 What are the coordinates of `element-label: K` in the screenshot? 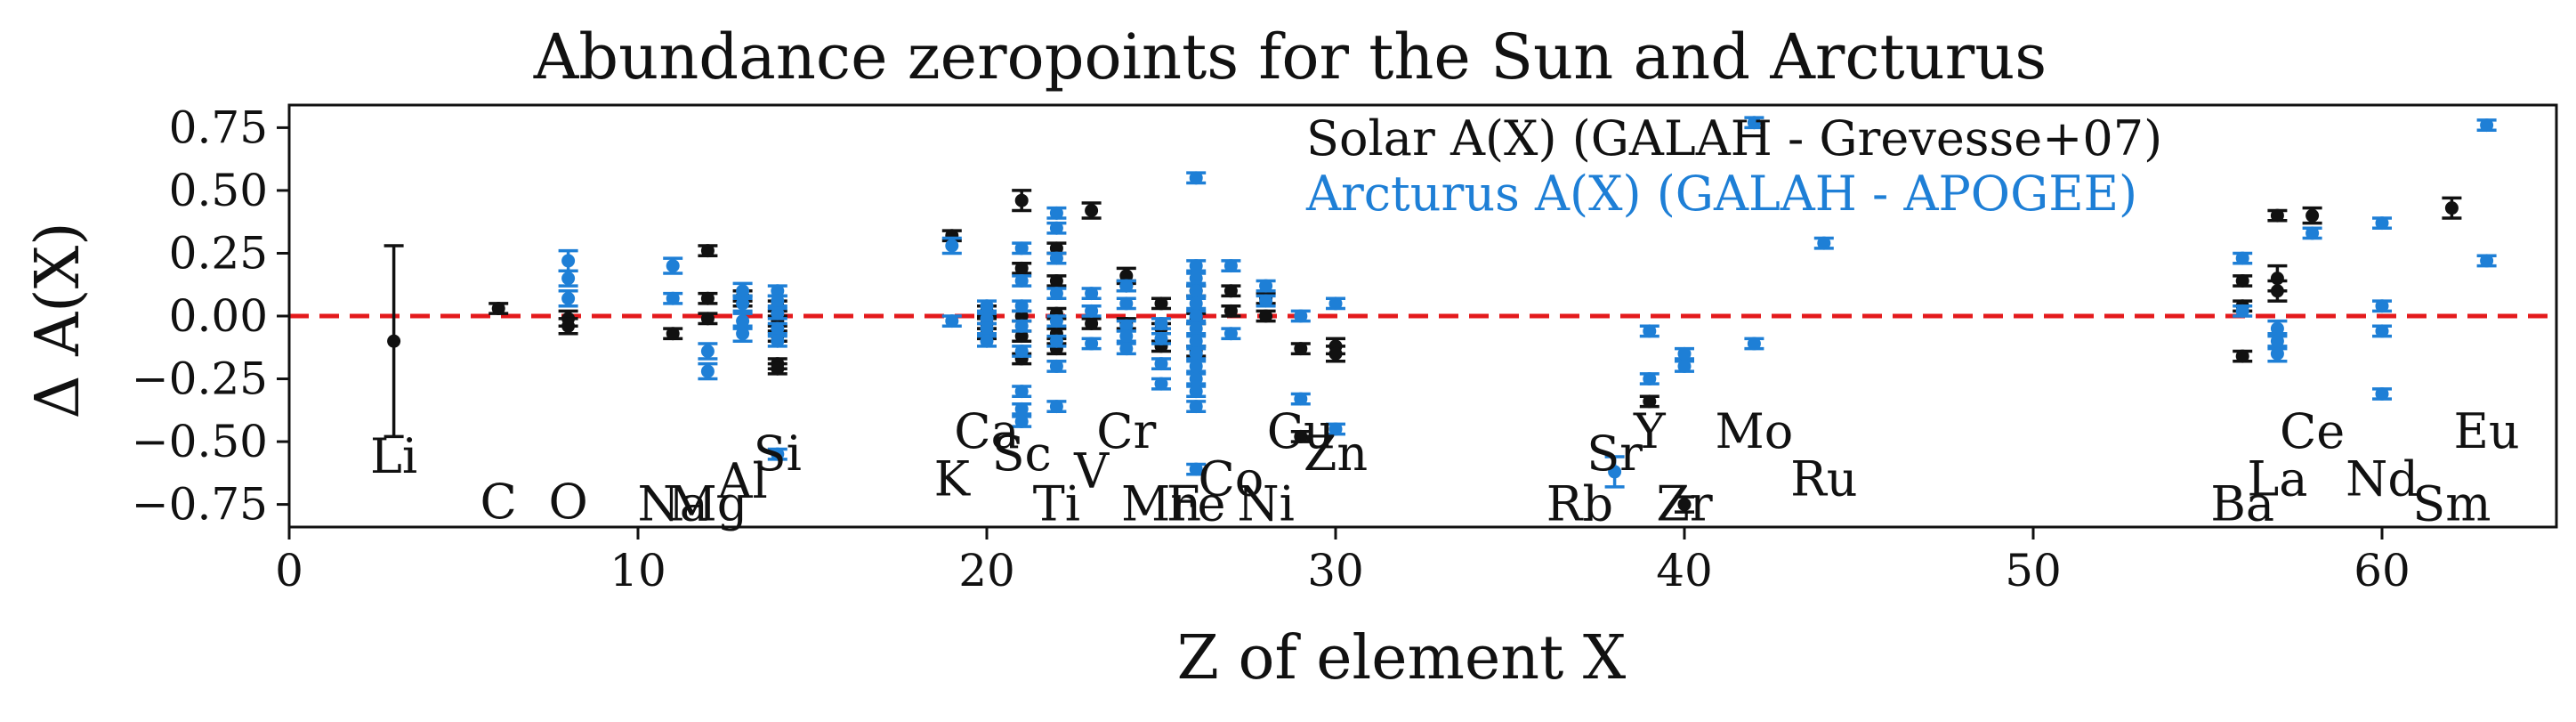 It's located at (953, 479).